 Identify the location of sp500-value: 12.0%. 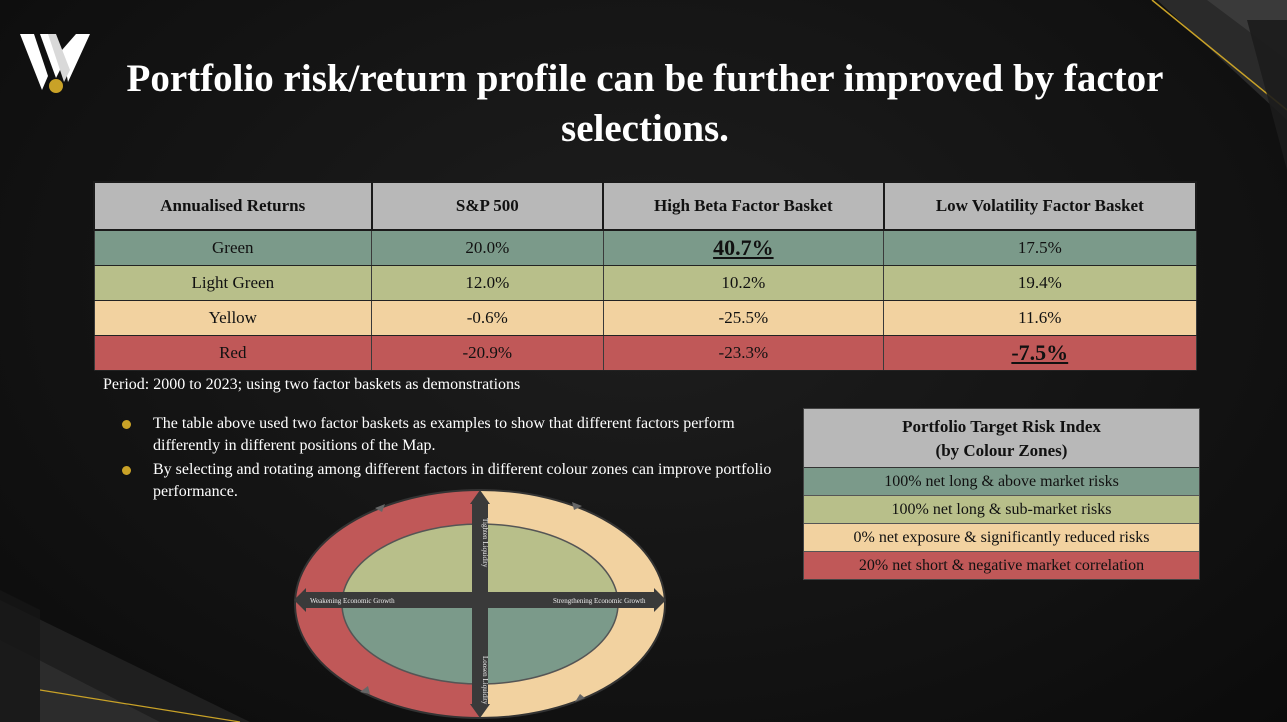
(487, 283).